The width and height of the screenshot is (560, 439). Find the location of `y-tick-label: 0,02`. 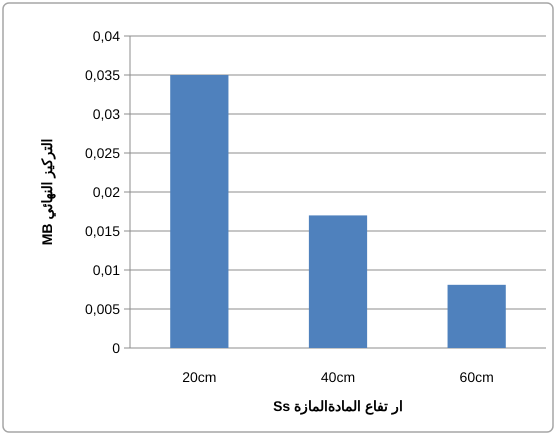

y-tick-label: 0,02 is located at coordinates (106, 192).